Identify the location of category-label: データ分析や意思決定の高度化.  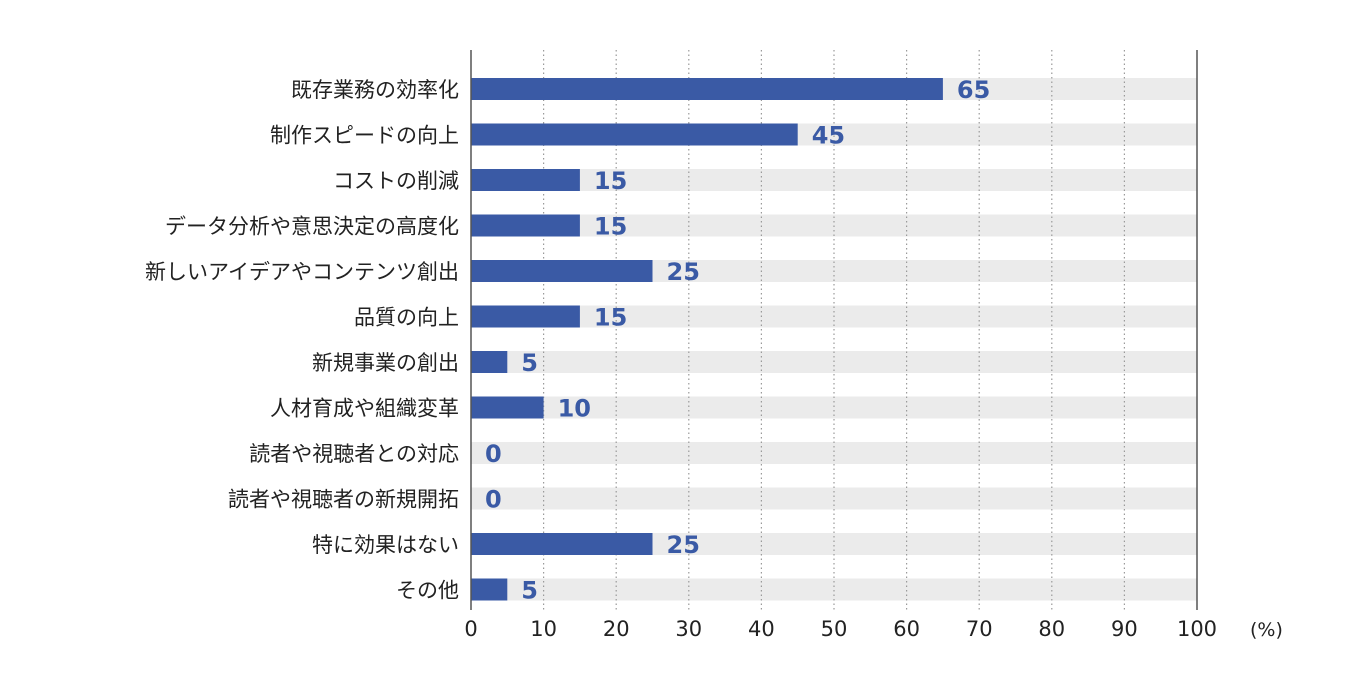
(312, 227).